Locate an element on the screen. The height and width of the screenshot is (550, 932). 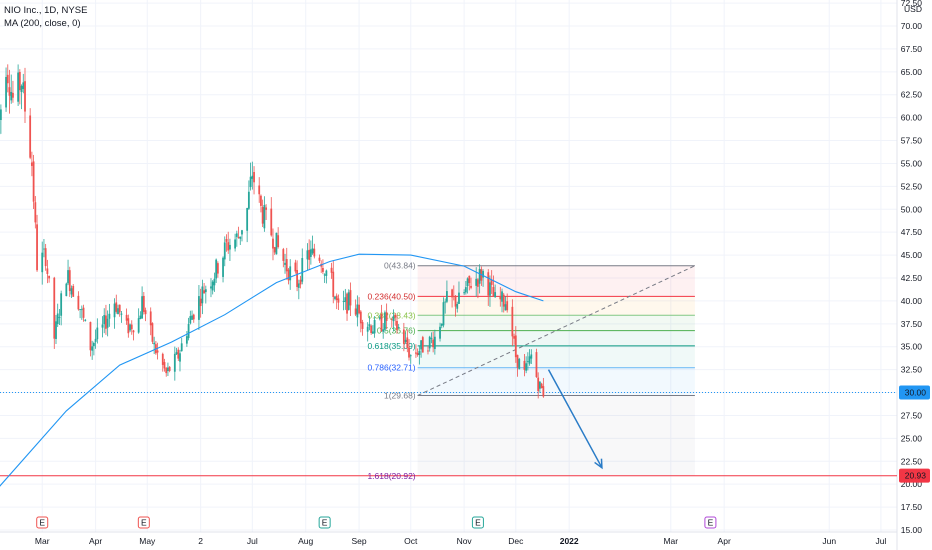
time-tick-label: Mar is located at coordinates (670, 541).